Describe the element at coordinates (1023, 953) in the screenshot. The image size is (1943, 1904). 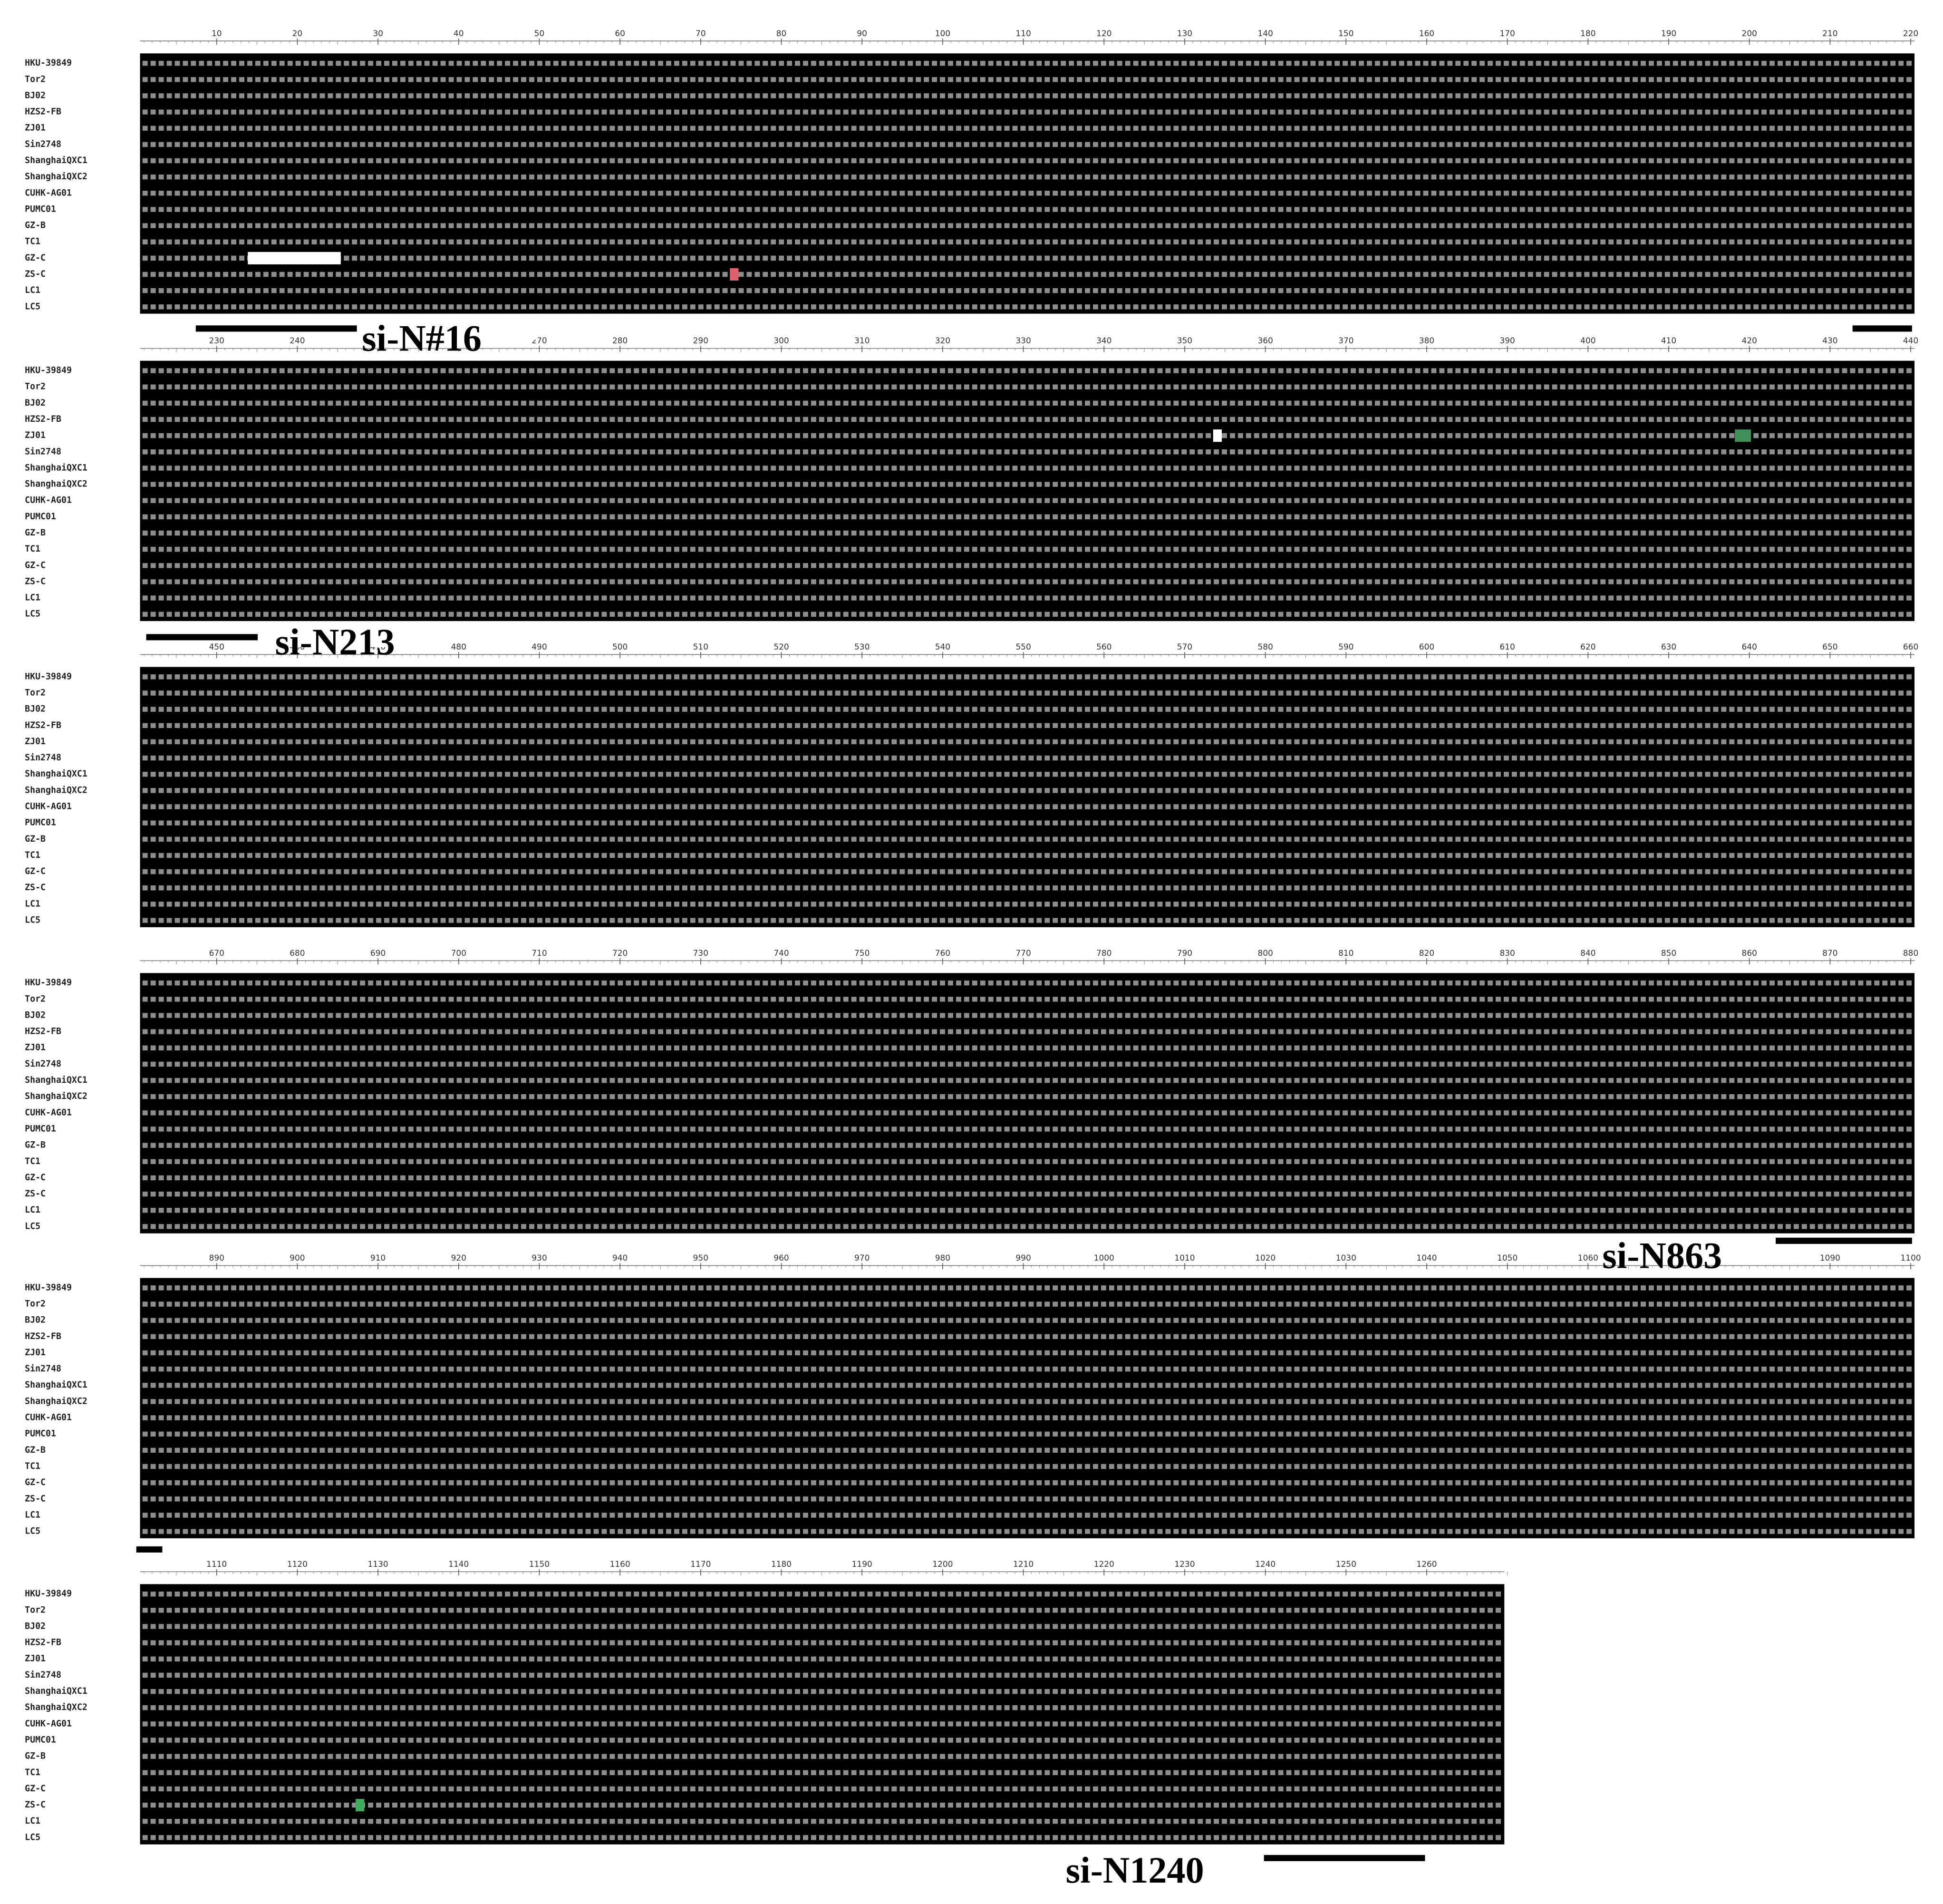
I see `position-label: 770` at that location.